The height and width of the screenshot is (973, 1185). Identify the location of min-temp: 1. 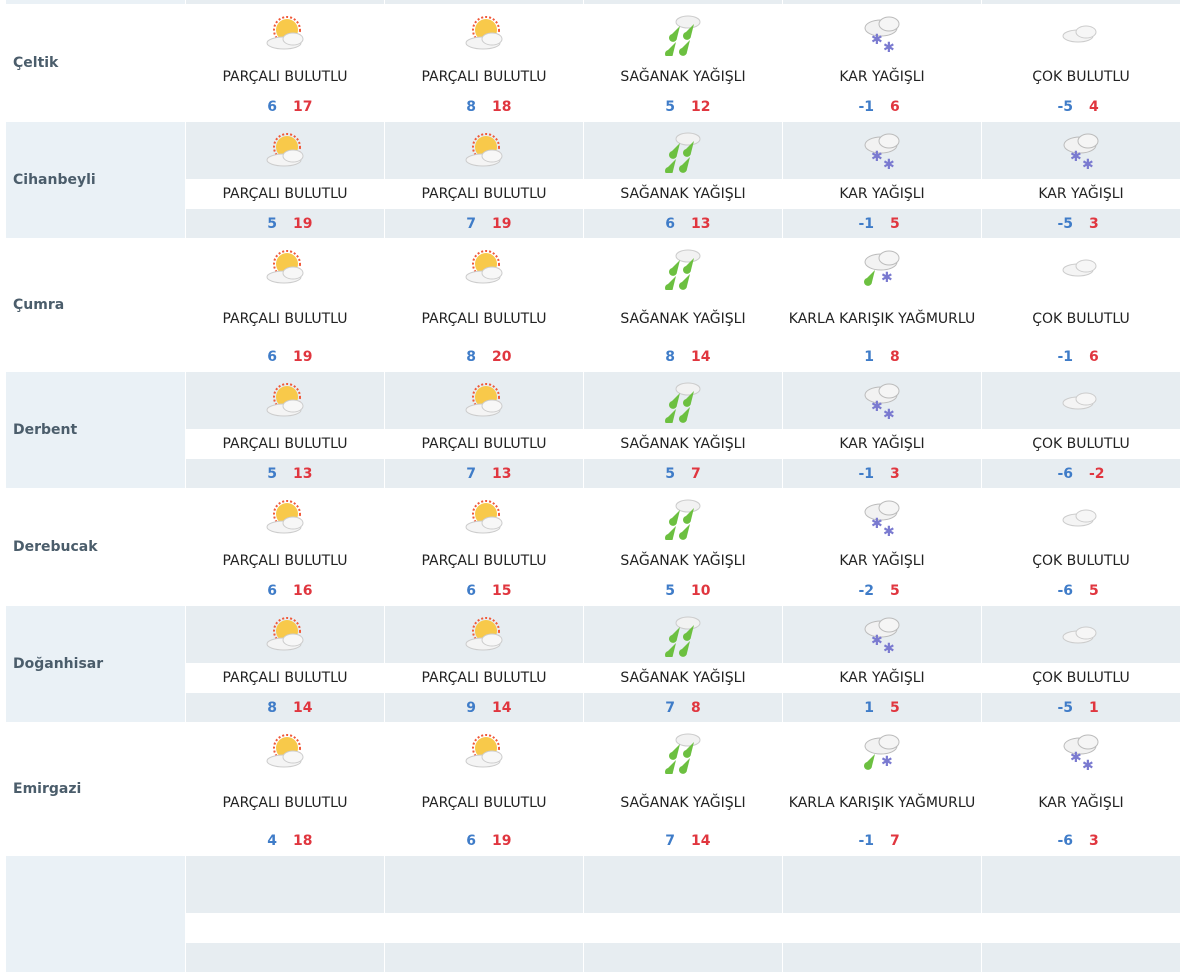
(869, 356).